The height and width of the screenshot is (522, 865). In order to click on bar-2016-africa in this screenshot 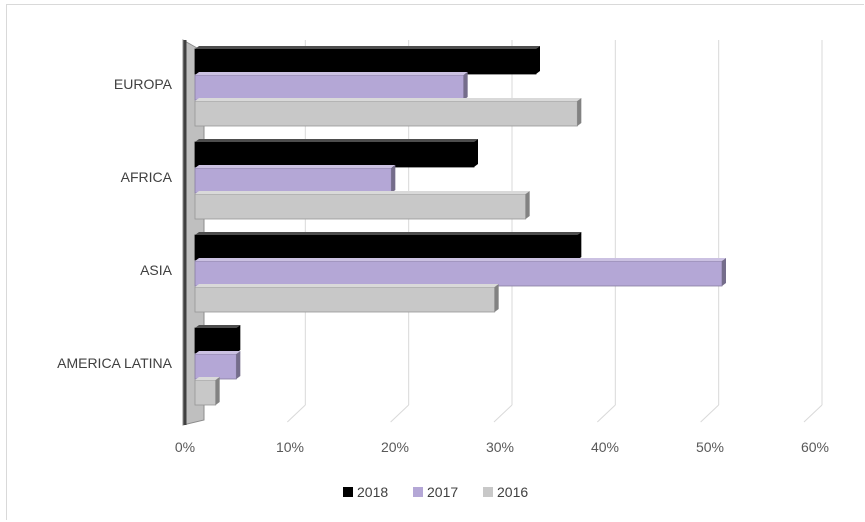, I will do `click(360, 206)`.